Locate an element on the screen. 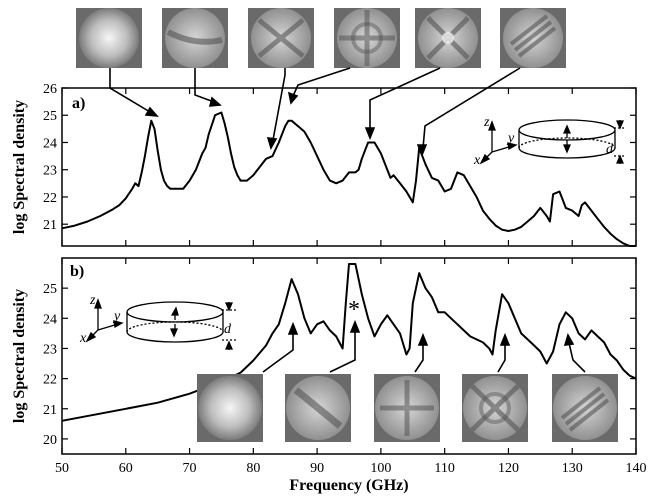 This screenshot has width=651, height=496. x-tick-label: 140 is located at coordinates (636, 468).